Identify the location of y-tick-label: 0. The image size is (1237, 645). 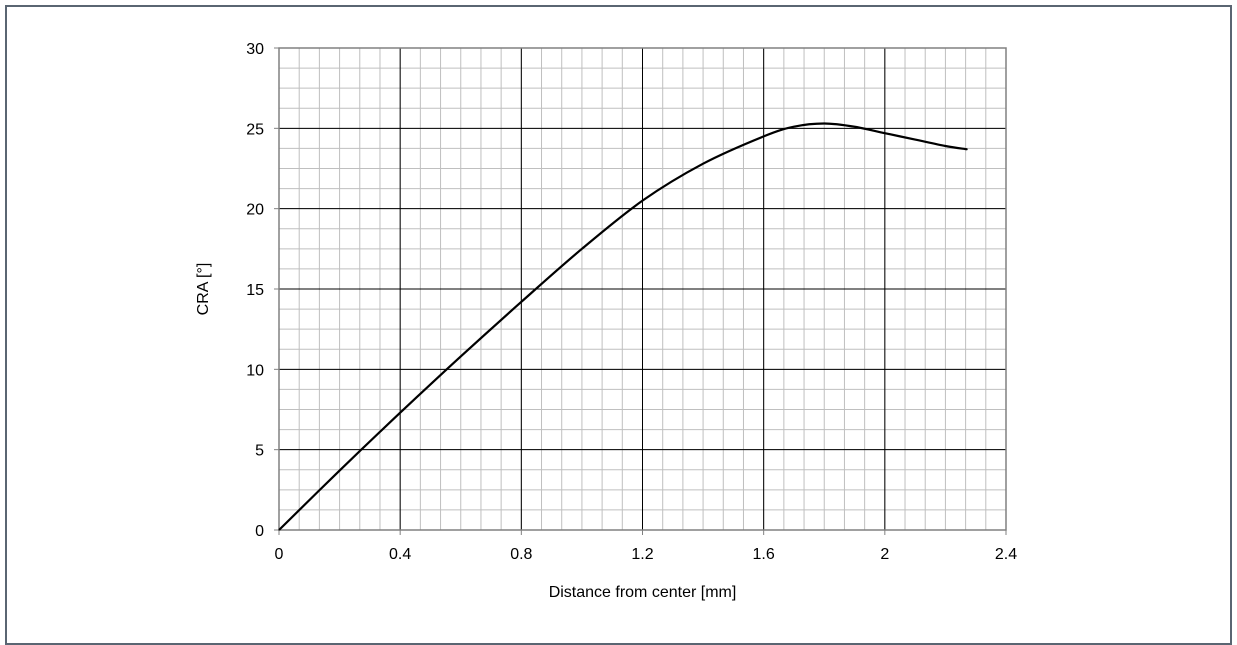
(259, 531).